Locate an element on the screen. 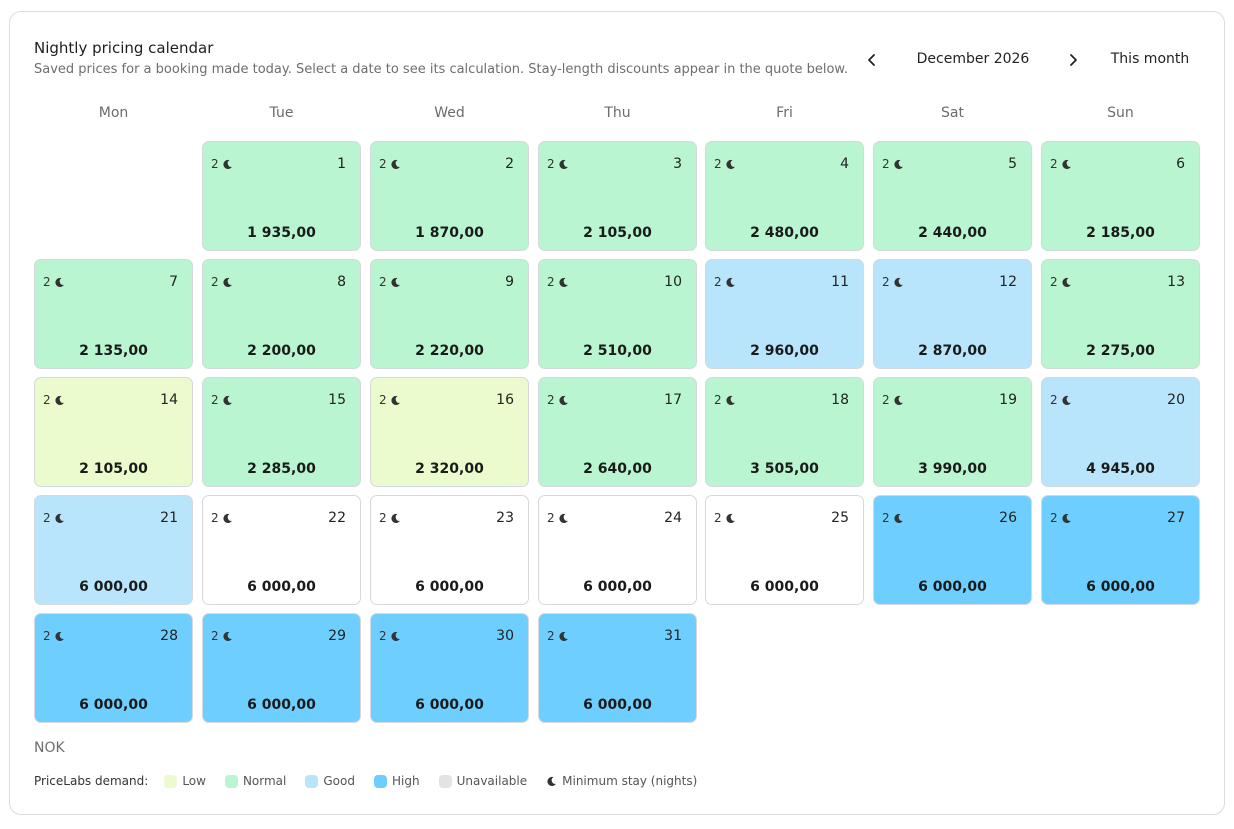 The height and width of the screenshot is (829, 1234). day-price: 2 135,00 is located at coordinates (113, 351).